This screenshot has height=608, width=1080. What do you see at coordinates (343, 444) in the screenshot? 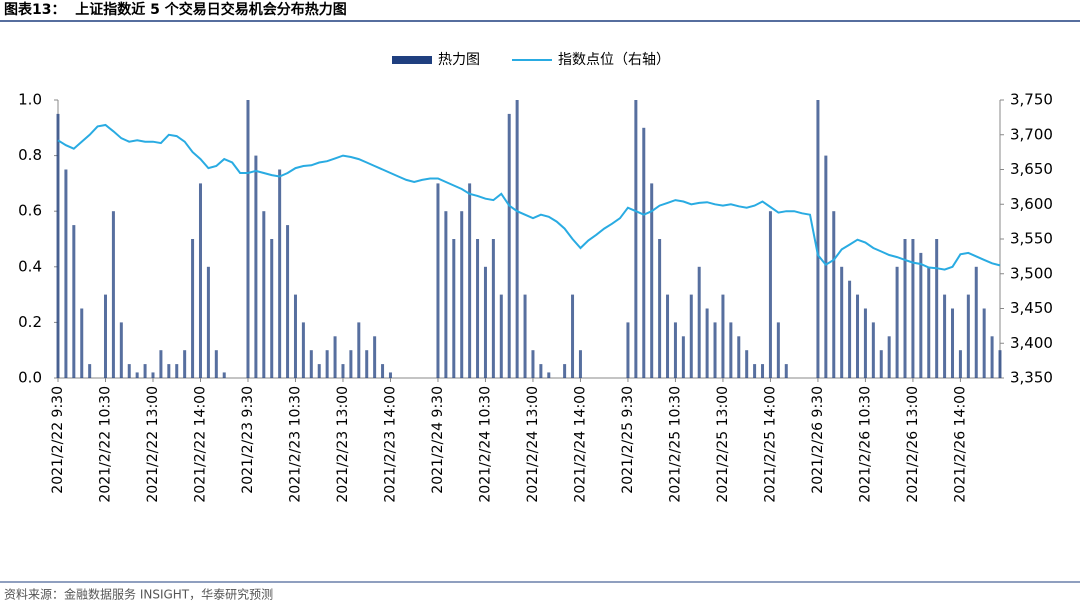
I see `x-tick-label: 2021/2/23 13:00` at bounding box center [343, 444].